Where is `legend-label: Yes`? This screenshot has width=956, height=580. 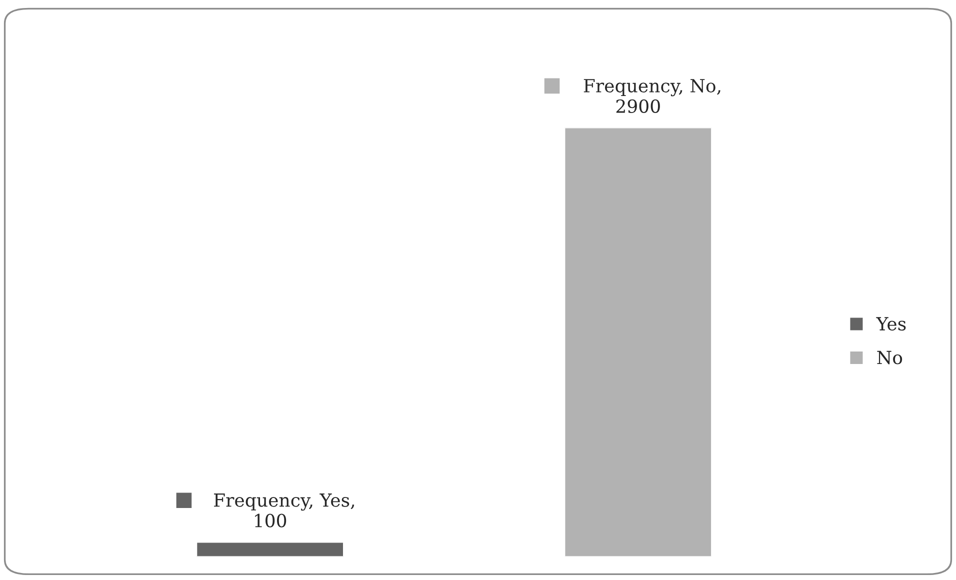
legend-label: Yes is located at coordinates (891, 324).